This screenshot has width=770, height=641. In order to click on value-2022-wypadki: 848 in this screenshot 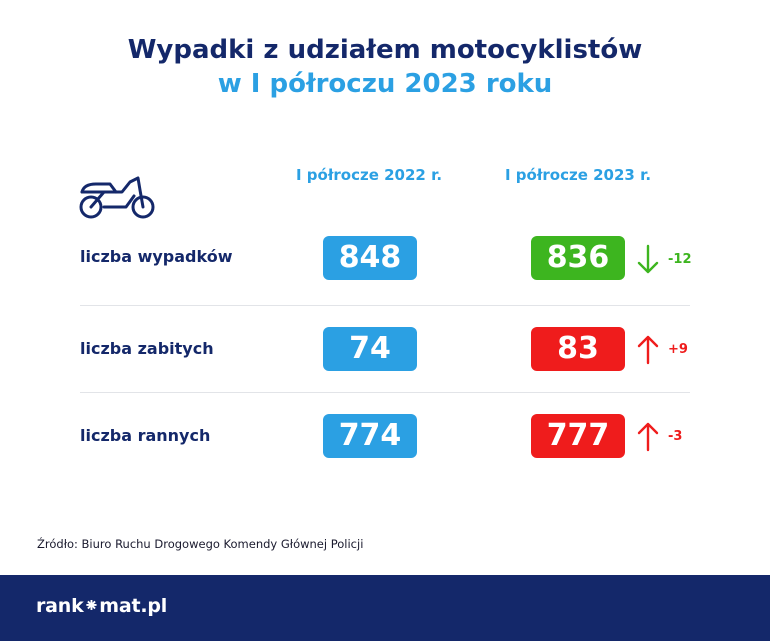, I will do `click(370, 258)`.